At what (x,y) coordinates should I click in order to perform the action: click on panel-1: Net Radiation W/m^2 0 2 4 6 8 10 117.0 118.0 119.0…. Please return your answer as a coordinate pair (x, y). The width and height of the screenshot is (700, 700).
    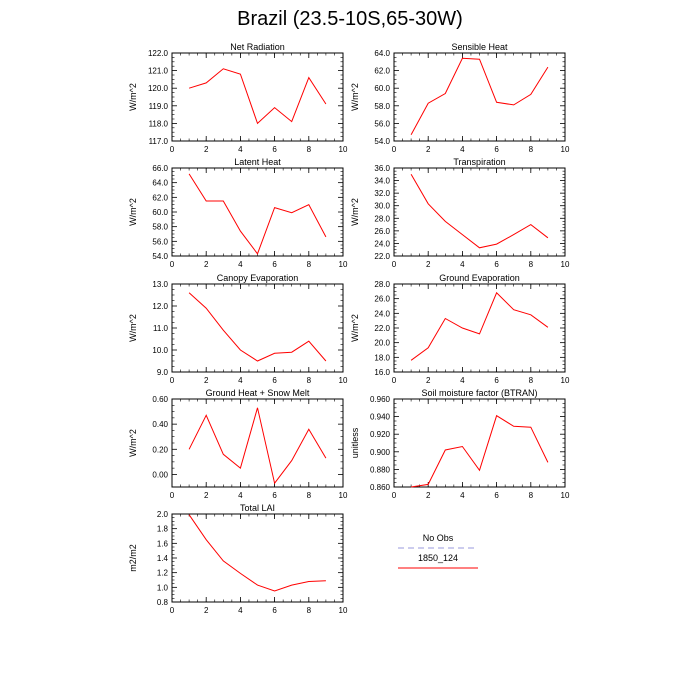
    Looking at the image, I should click on (238, 98).